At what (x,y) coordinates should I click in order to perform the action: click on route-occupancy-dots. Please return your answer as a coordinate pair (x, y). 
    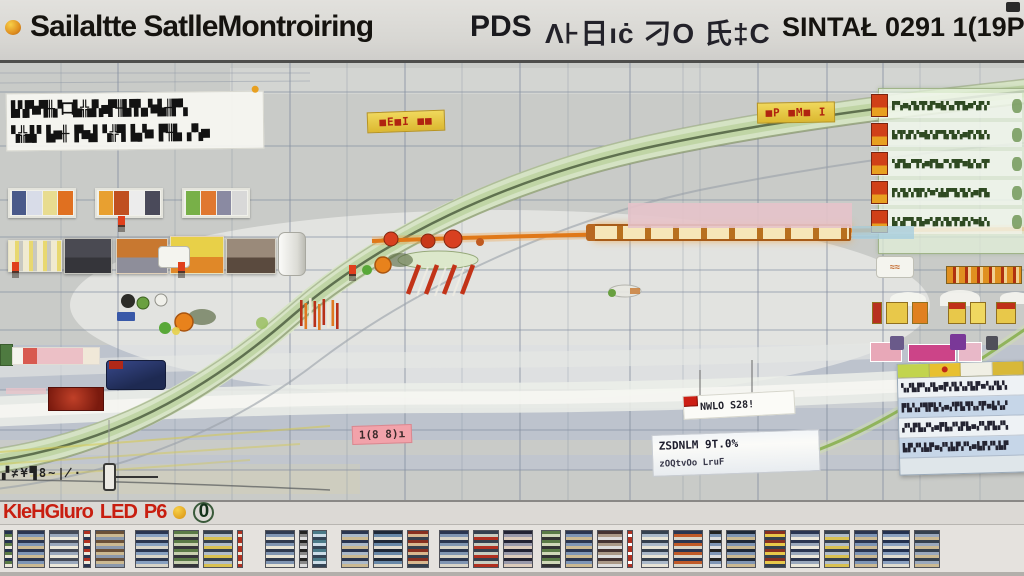
    Looking at the image, I should click on (433, 239).